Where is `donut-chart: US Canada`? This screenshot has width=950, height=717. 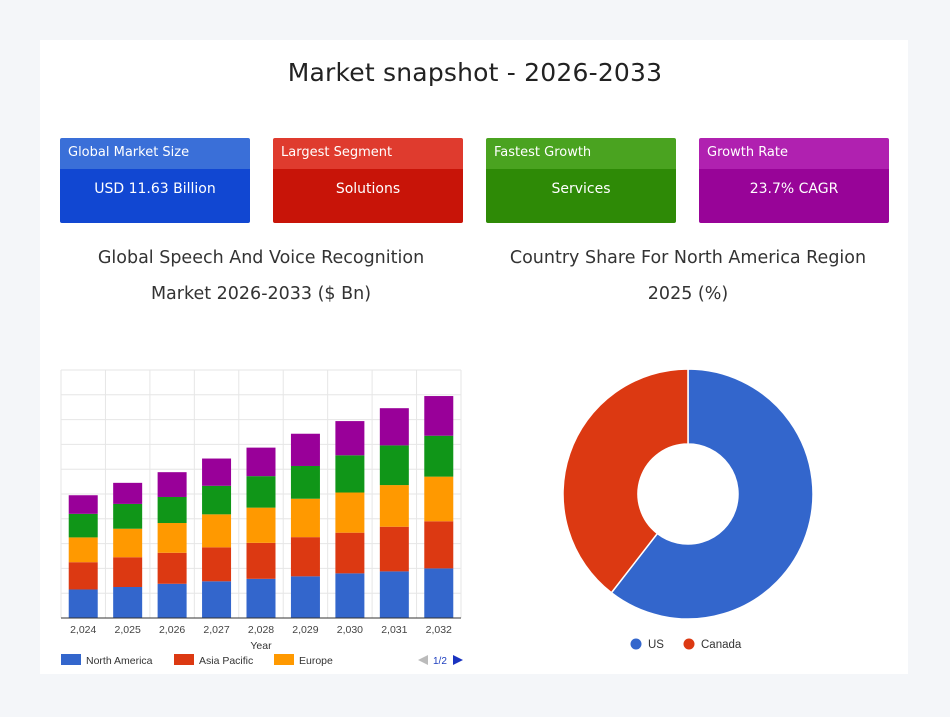
donut-chart: US Canada is located at coordinates (688, 509).